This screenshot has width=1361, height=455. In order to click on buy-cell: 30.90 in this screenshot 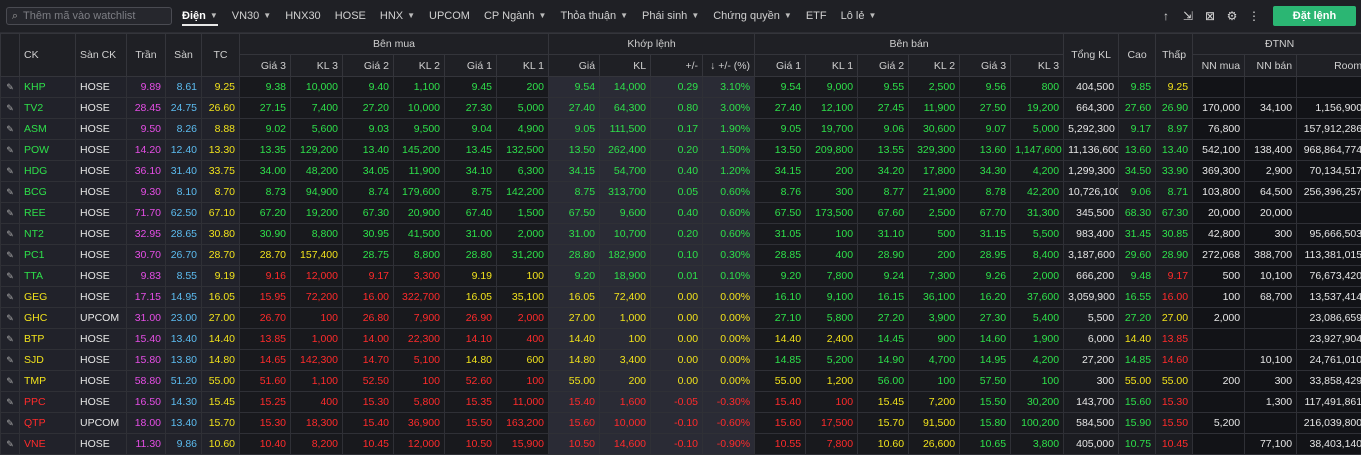, I will do `click(265, 234)`.